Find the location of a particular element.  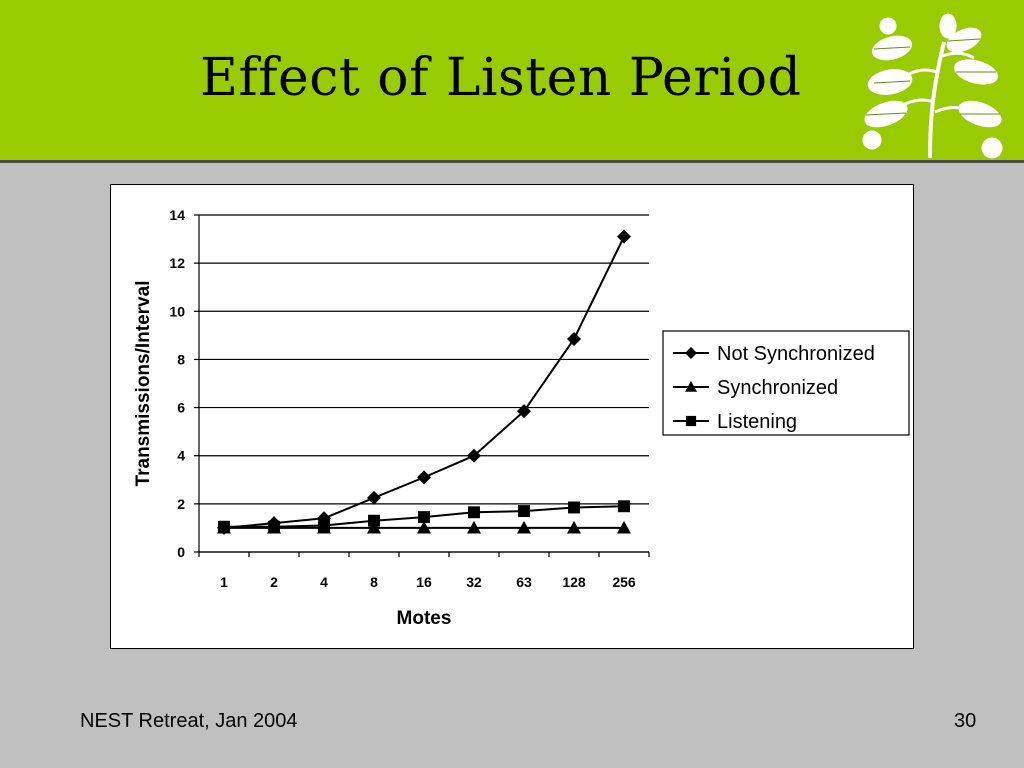

x-tick-label: 1 is located at coordinates (224, 582).